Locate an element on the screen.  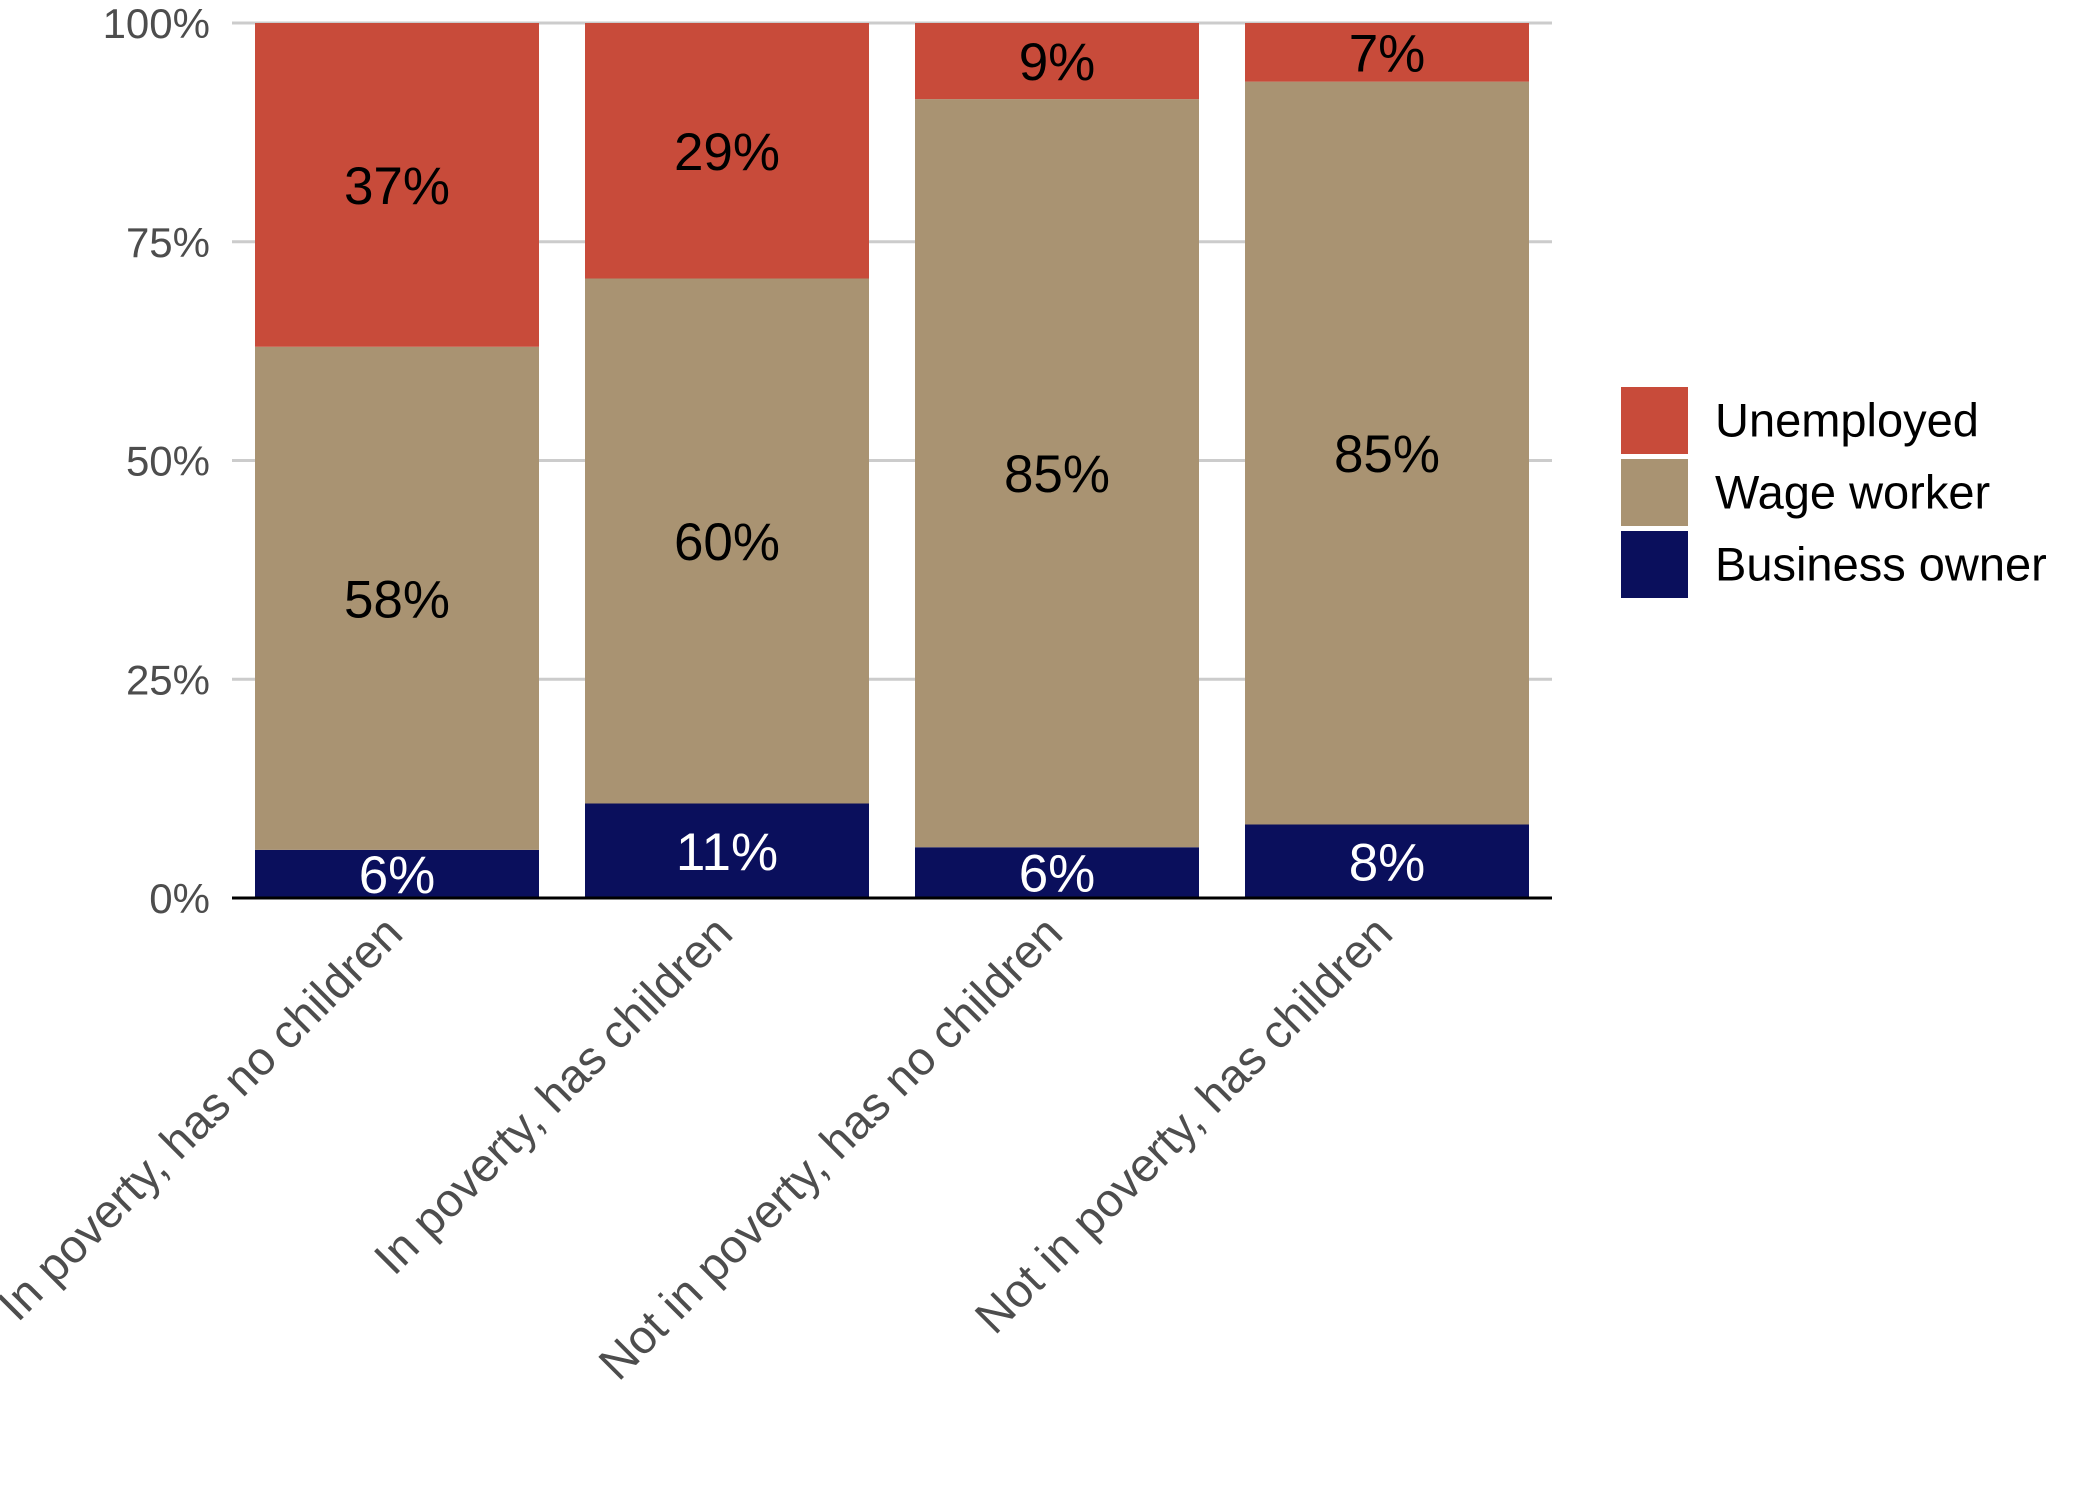
data-label-wage-worker-3: 85% is located at coordinates (1057, 474).